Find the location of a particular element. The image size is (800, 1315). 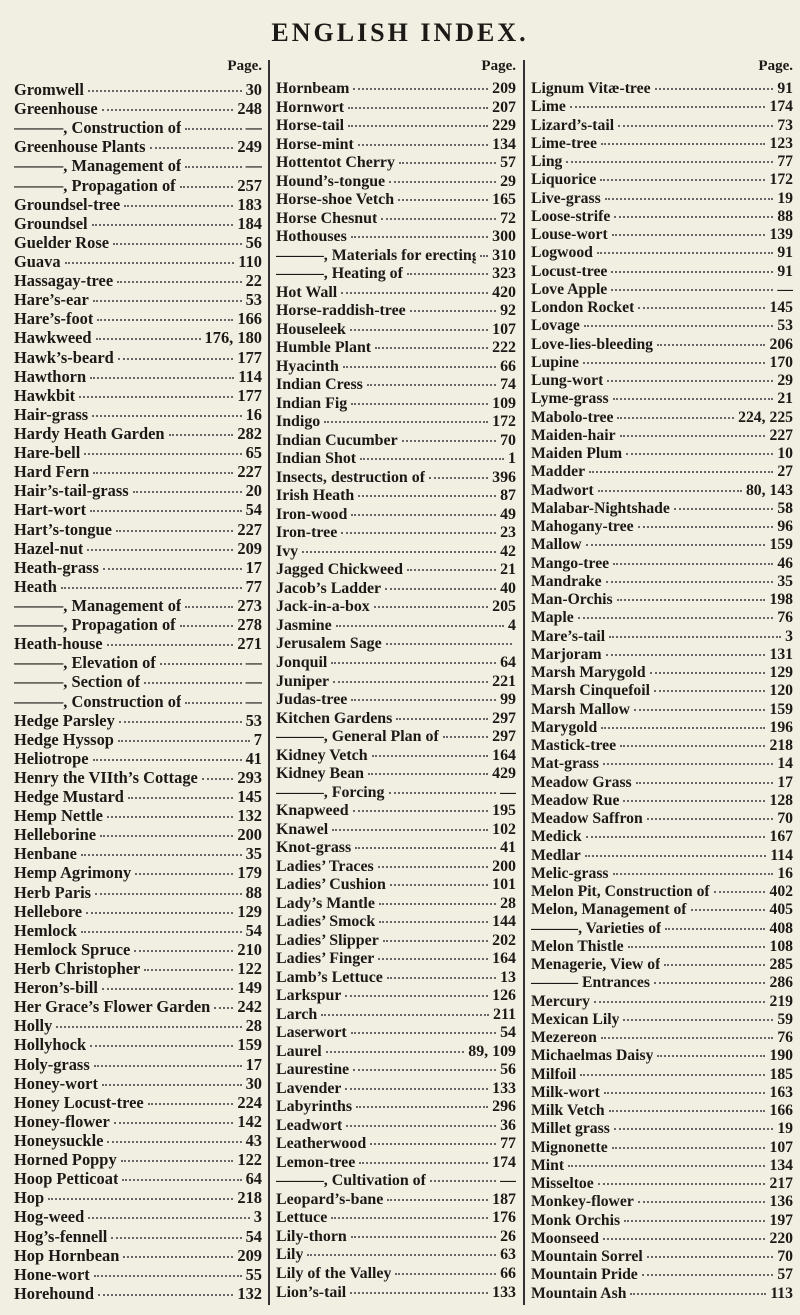

entry-name: Hardy Heath Garden is located at coordinates (89, 433).